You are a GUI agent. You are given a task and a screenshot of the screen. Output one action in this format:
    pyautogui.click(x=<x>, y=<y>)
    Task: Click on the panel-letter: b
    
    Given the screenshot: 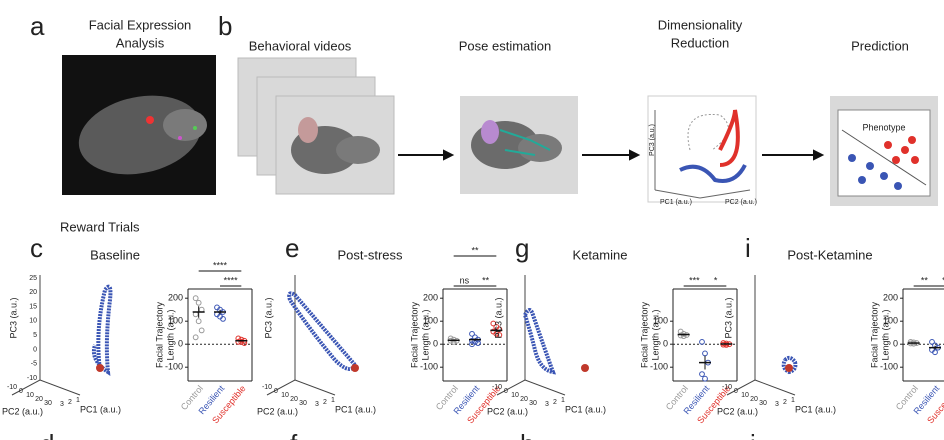 What is the action you would take?
    pyautogui.click(x=225, y=26)
    